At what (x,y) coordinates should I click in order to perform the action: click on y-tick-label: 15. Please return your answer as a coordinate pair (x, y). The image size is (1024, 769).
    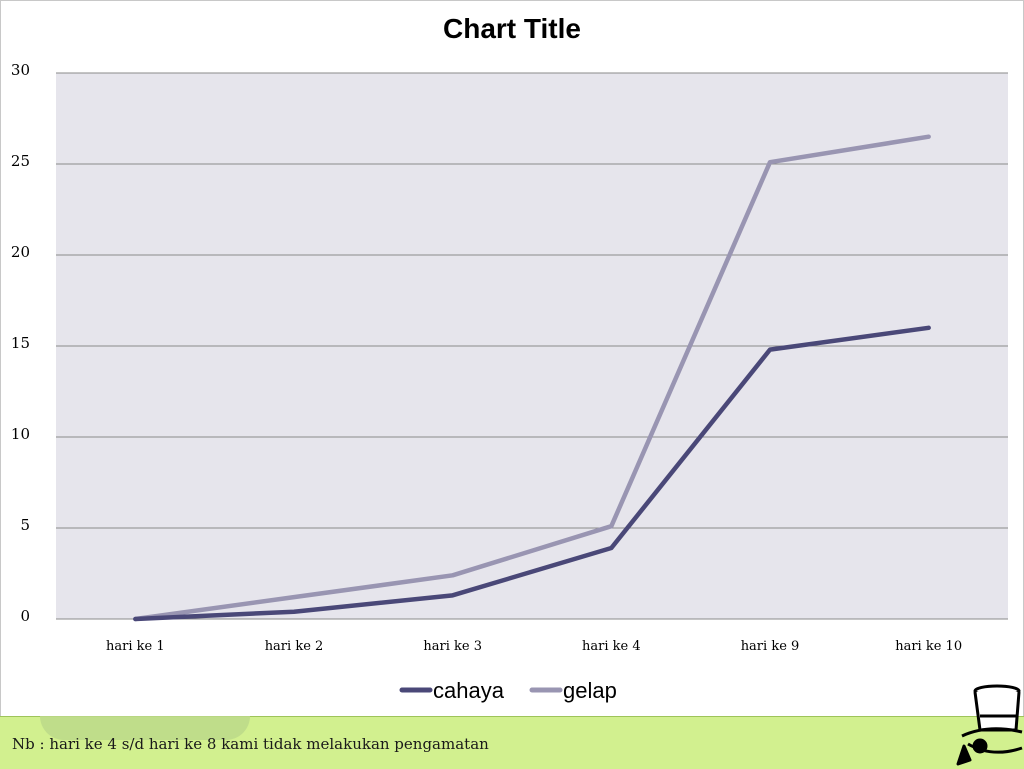
    Looking at the image, I should click on (20, 343).